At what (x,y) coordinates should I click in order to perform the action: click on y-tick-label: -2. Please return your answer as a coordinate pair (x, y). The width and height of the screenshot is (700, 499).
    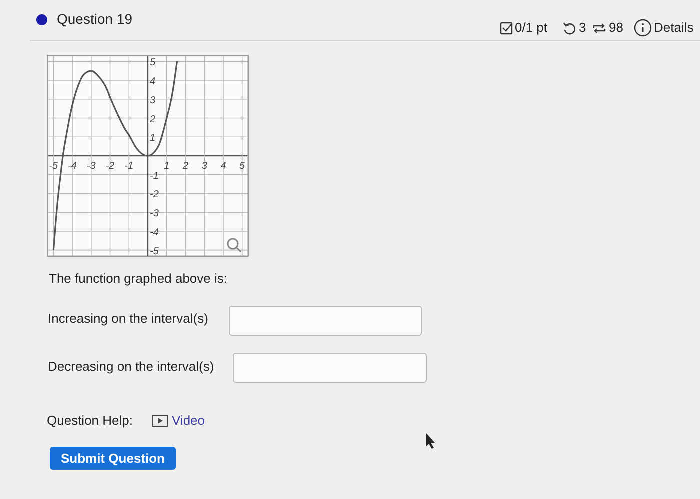
    Looking at the image, I should click on (155, 195).